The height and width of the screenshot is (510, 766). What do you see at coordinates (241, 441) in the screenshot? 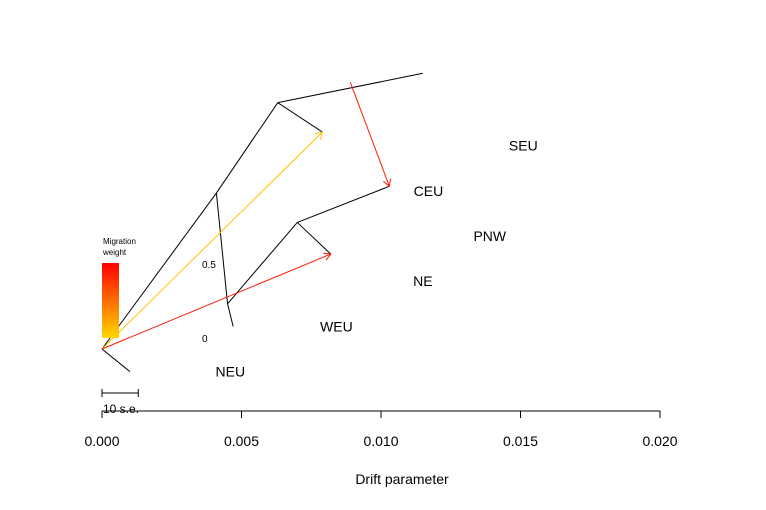
I see `x-tick-label: 0.005` at bounding box center [241, 441].